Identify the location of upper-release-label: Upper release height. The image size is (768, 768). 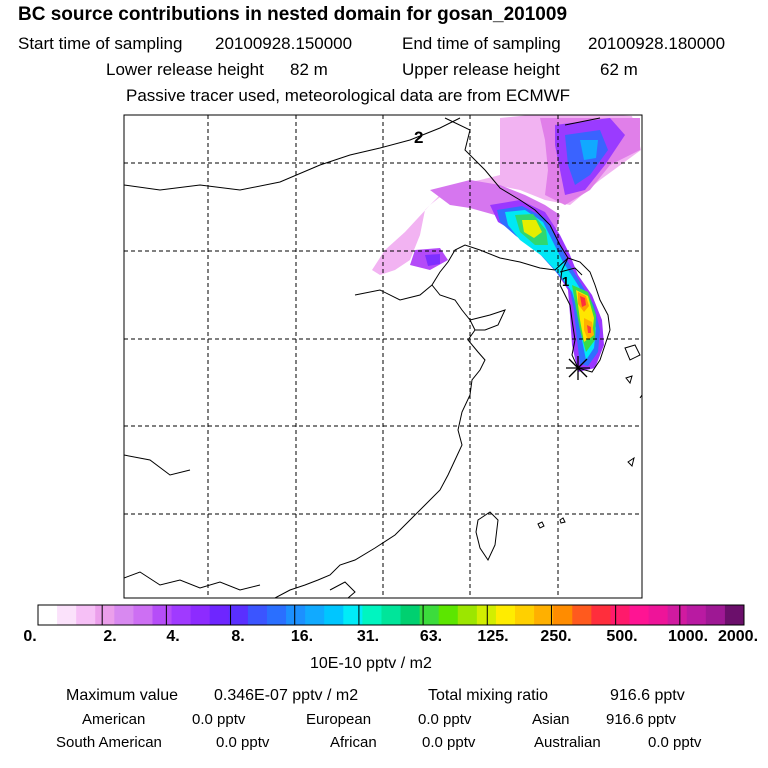
(481, 69).